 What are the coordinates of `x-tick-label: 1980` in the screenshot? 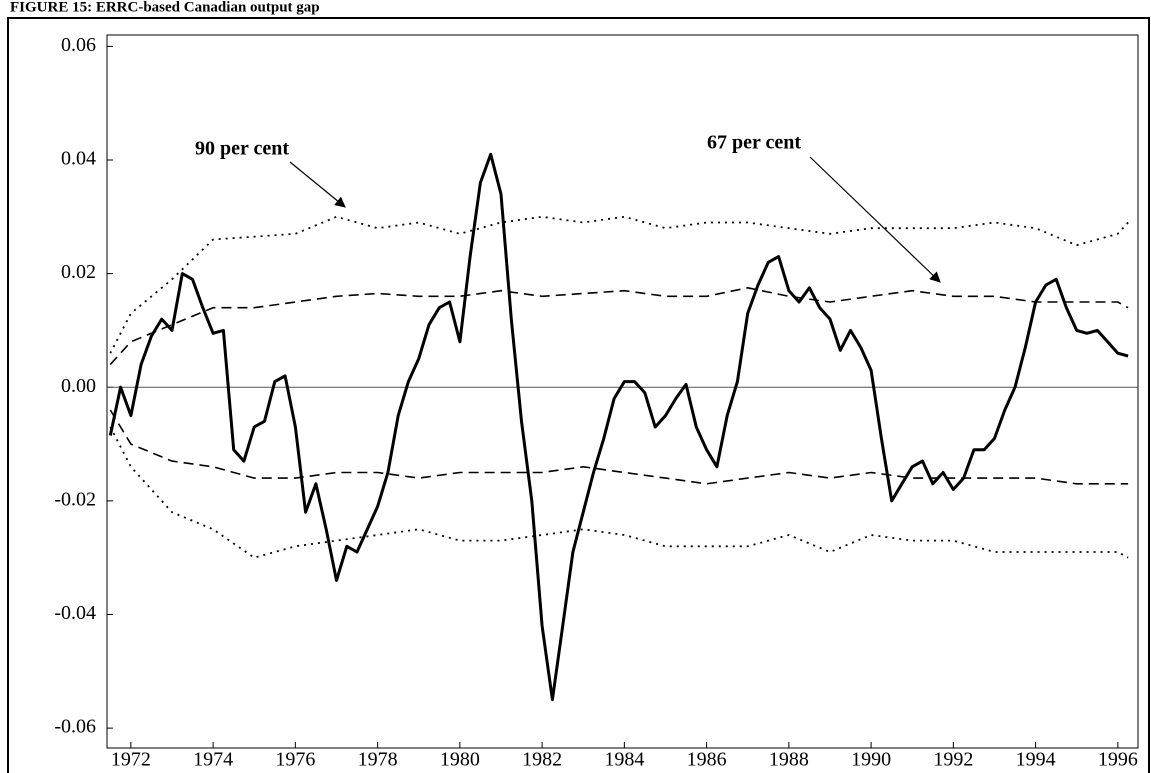 It's located at (460, 760).